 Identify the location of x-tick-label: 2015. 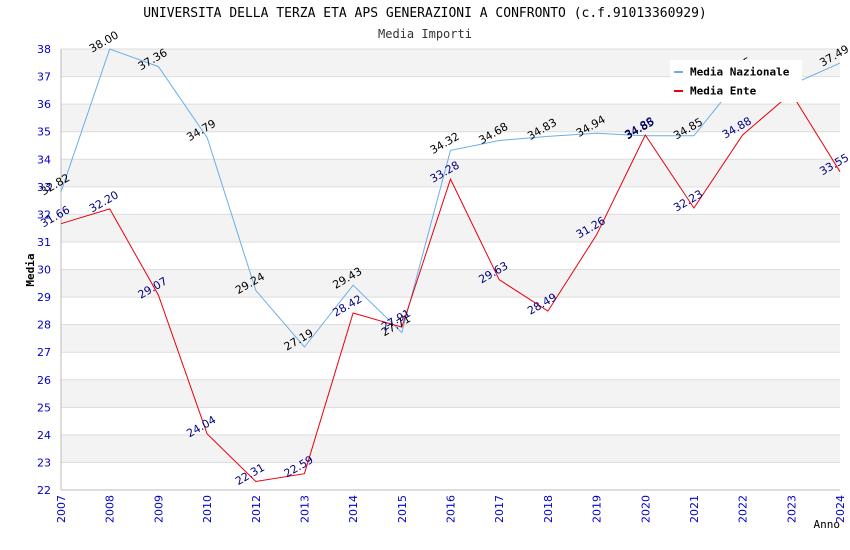
(402, 509).